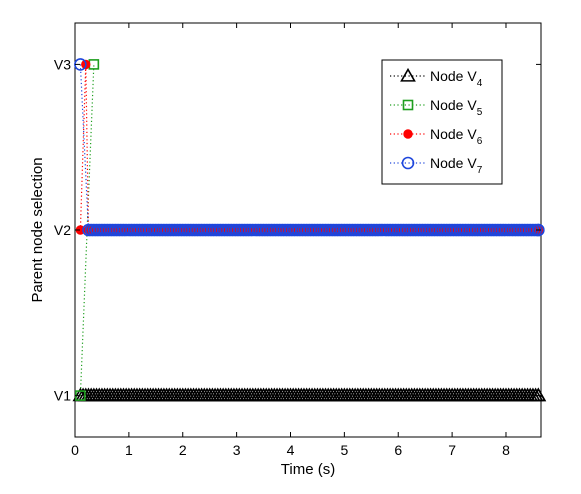 This screenshot has height=494, width=581. I want to click on y-tick-label: V1, so click(62, 396).